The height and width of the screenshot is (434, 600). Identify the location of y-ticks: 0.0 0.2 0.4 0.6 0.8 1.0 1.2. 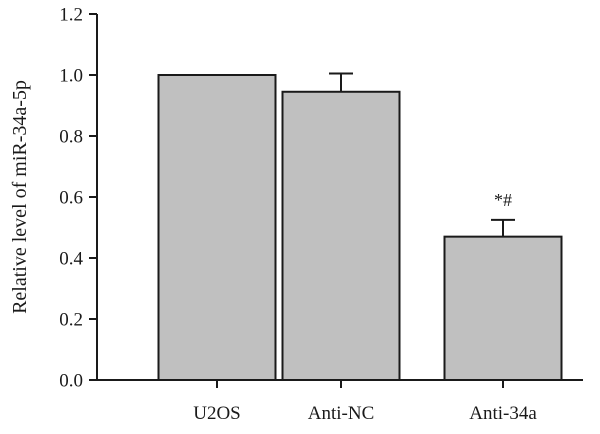
(78, 198).